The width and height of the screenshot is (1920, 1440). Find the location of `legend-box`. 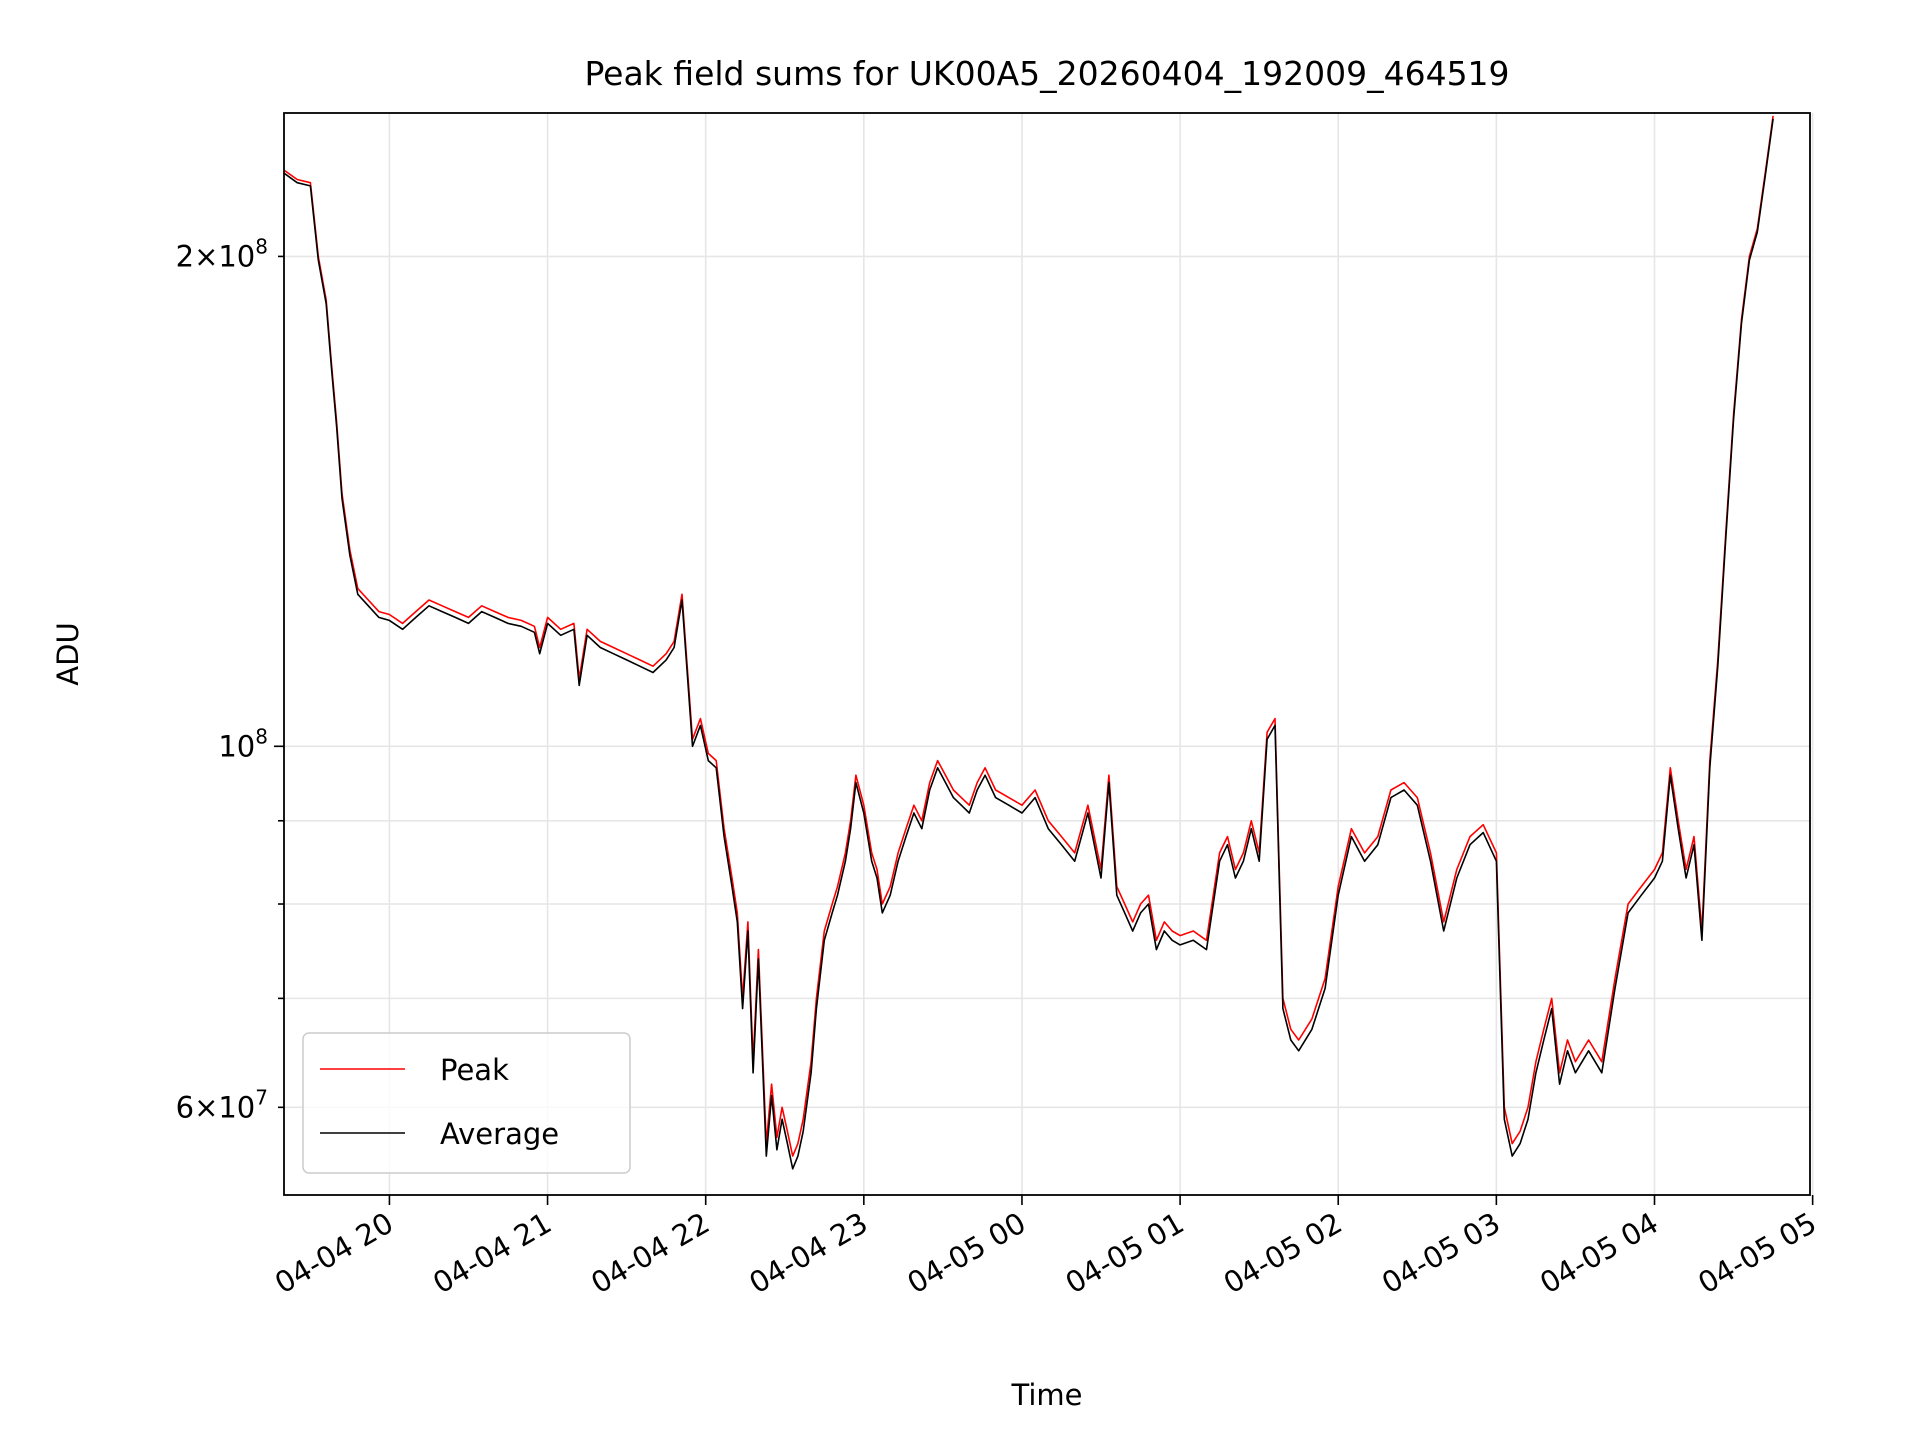

legend-box is located at coordinates (466, 1103).